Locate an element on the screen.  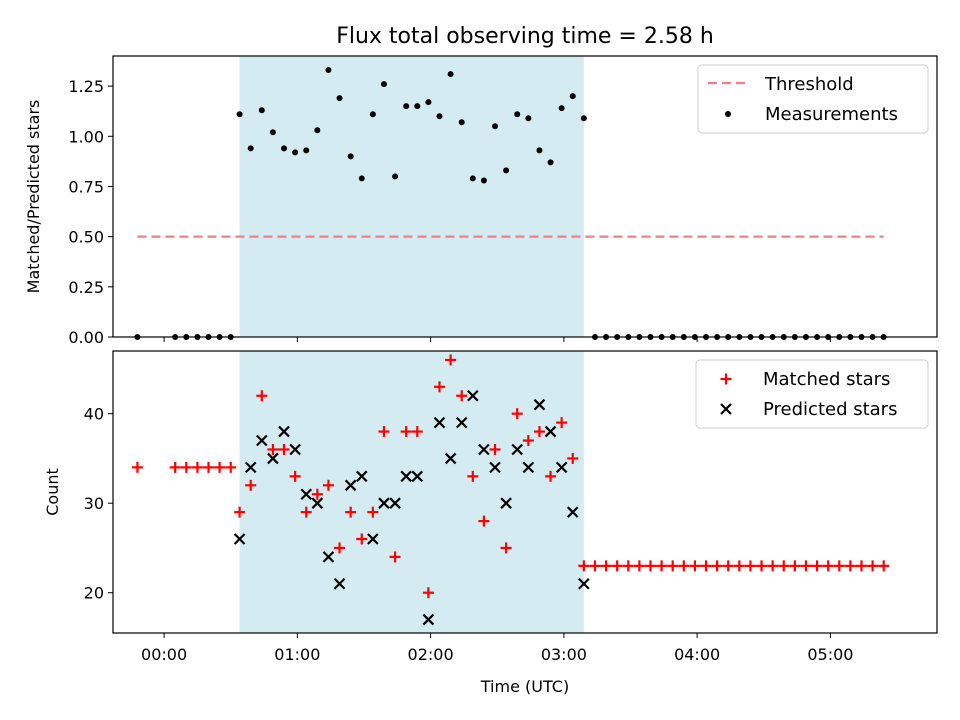
legend-predicted-swatch is located at coordinates (726, 409).